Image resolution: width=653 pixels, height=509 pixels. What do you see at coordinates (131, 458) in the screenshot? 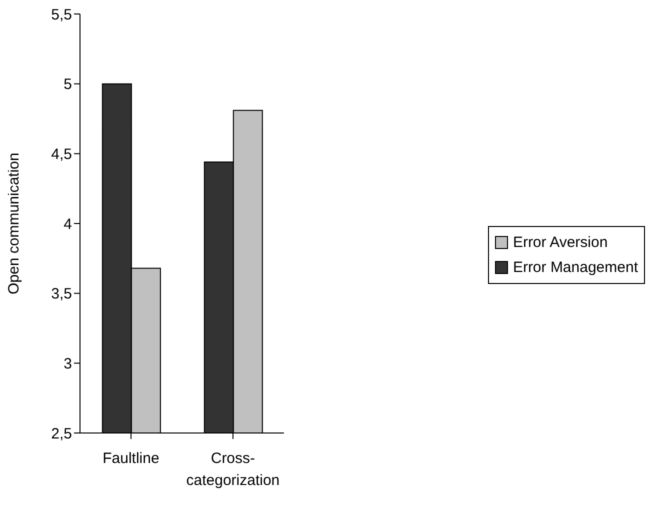
I see `x-tick-label: Faultline` at bounding box center [131, 458].